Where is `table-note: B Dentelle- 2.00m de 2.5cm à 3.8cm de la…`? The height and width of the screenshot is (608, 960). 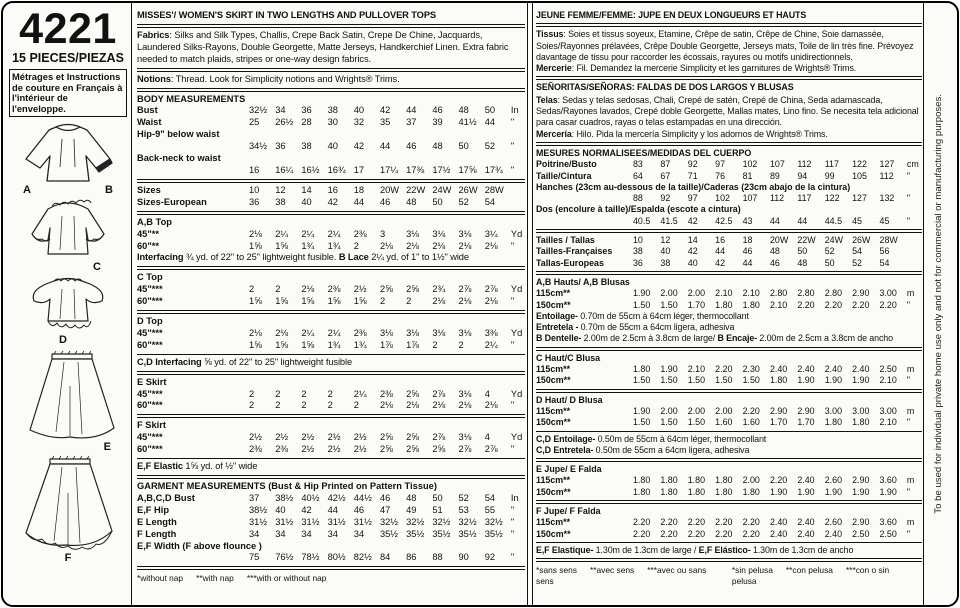 table-note: B Dentelle- 2.00m de 2.5cm à 3.8cm de la… is located at coordinates (729, 338).